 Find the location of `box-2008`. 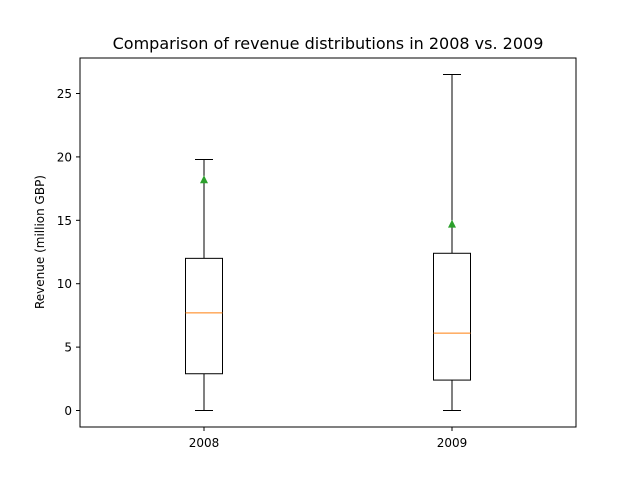

box-2008 is located at coordinates (204, 285).